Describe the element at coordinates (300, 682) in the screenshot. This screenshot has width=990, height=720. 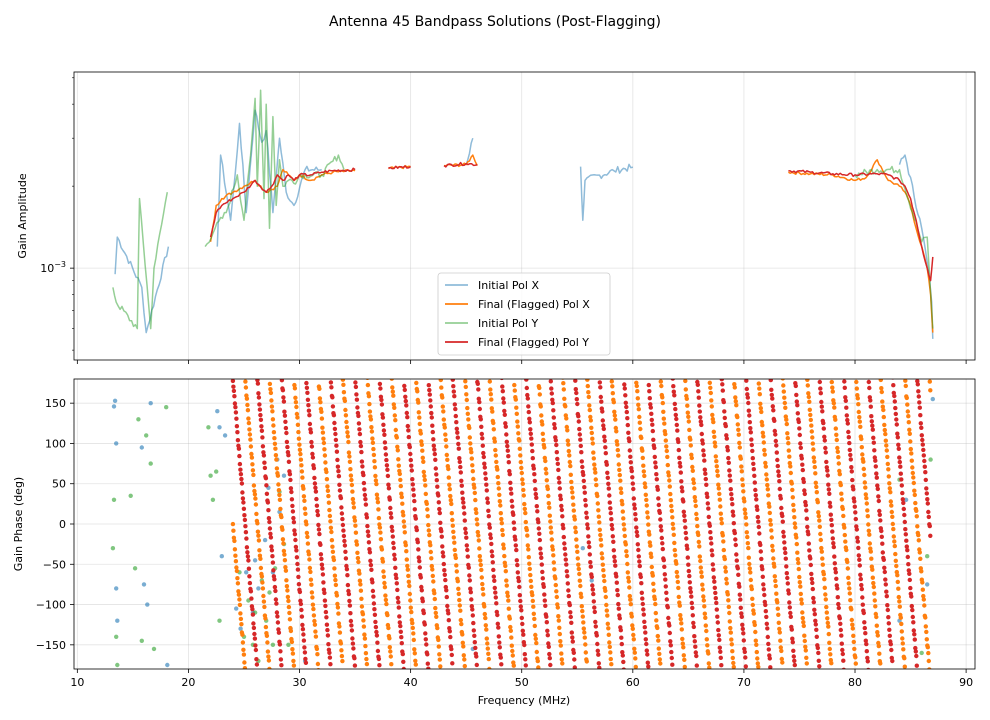
I see `xtick-label: 30` at that location.